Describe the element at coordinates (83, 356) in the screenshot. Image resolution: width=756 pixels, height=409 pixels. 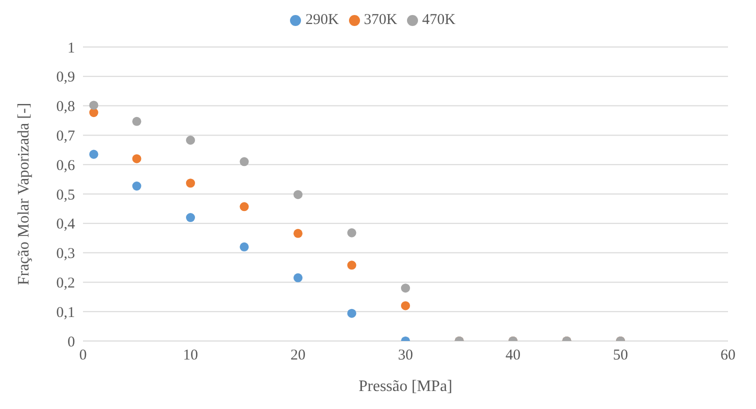
I see `x-tick-label: 0` at that location.